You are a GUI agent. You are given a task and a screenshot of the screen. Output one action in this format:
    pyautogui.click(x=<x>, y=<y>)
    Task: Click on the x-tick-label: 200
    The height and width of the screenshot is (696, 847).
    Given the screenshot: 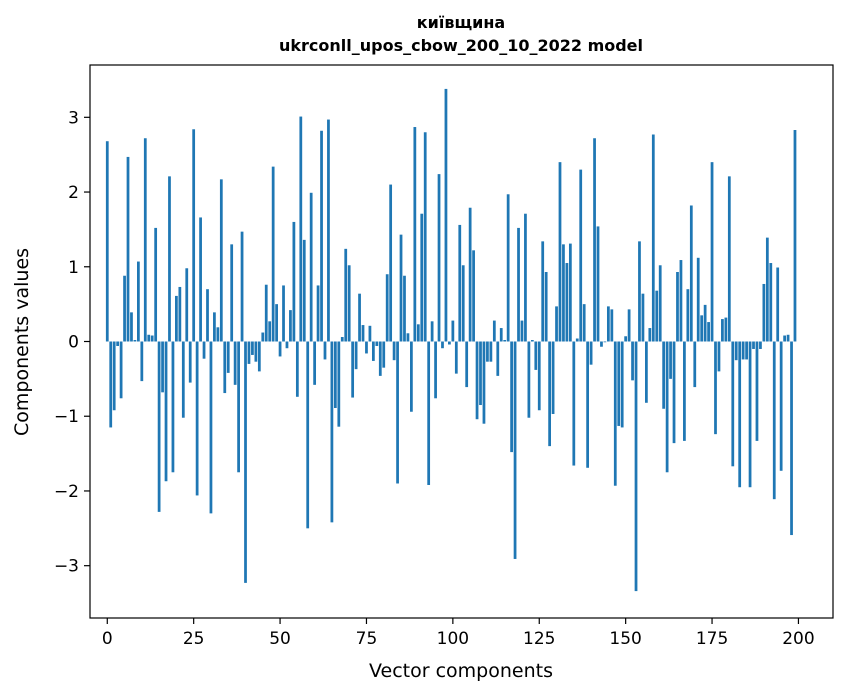 What is the action you would take?
    pyautogui.click(x=798, y=639)
    